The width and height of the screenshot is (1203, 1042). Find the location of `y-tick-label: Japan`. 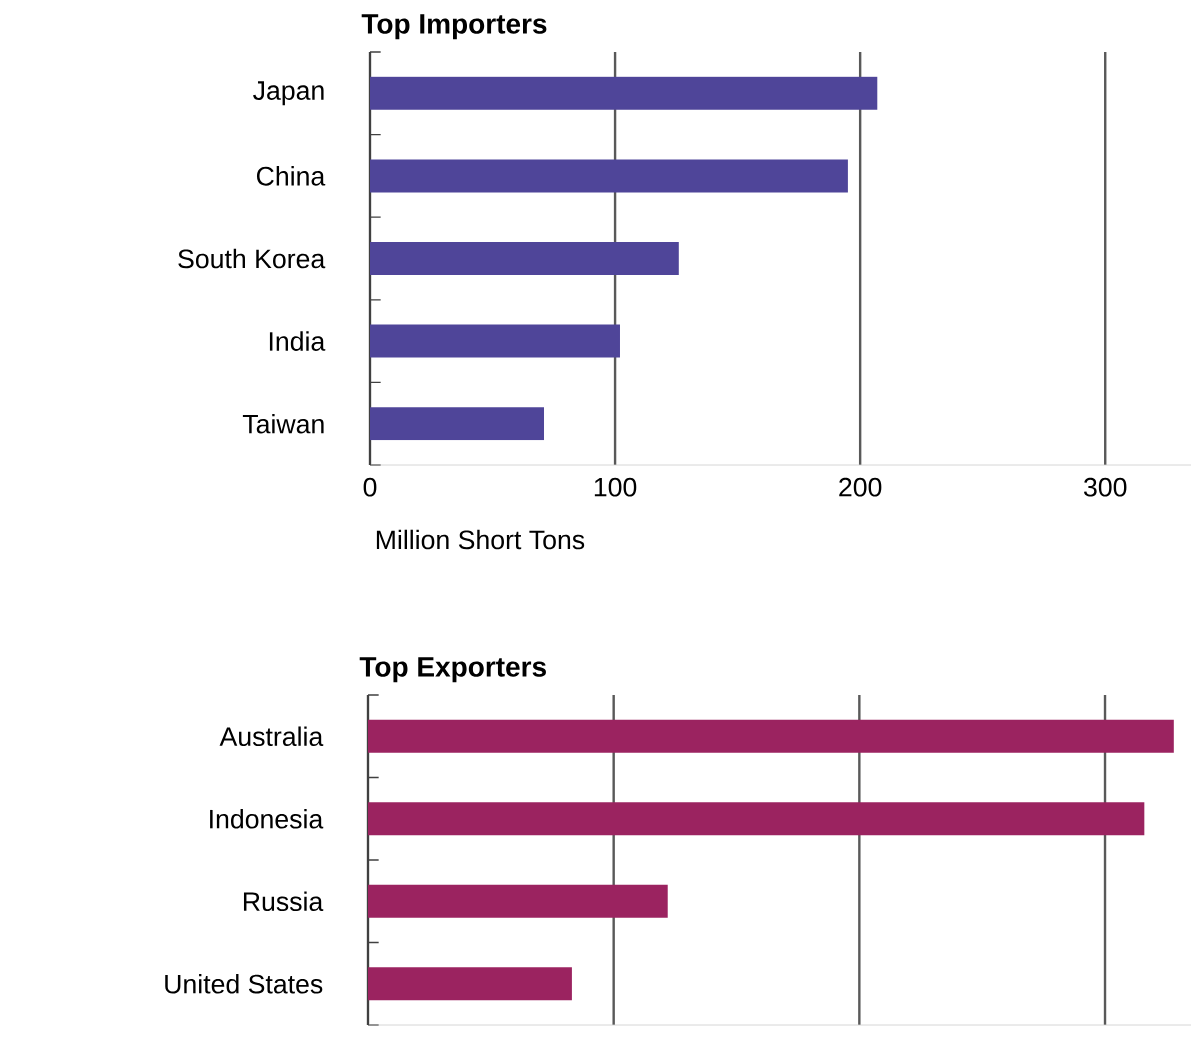

y-tick-label: Japan is located at coordinates (288, 93).